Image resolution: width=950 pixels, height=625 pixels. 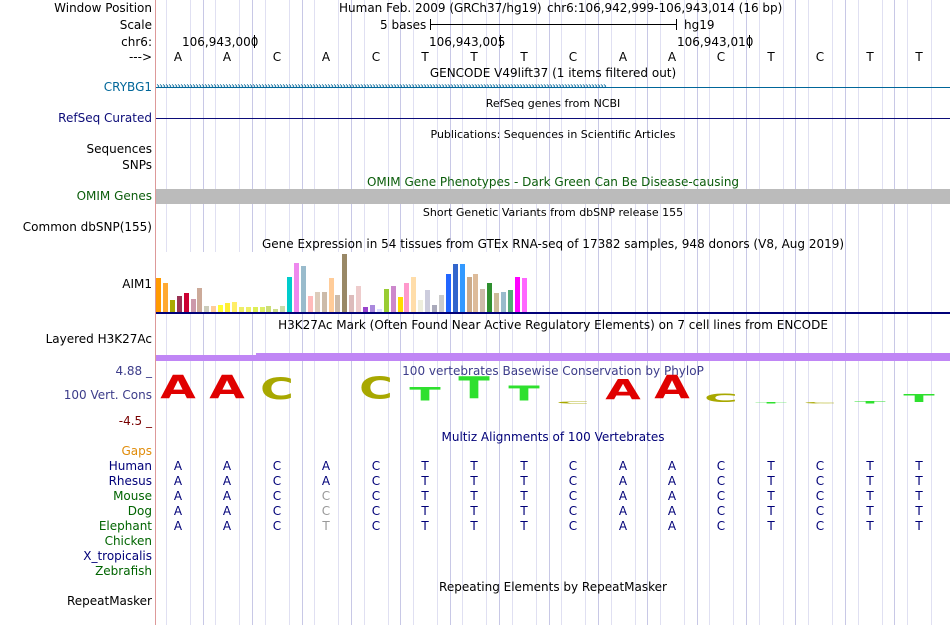 I want to click on refseq-gene-line, so click(x=553, y=118).